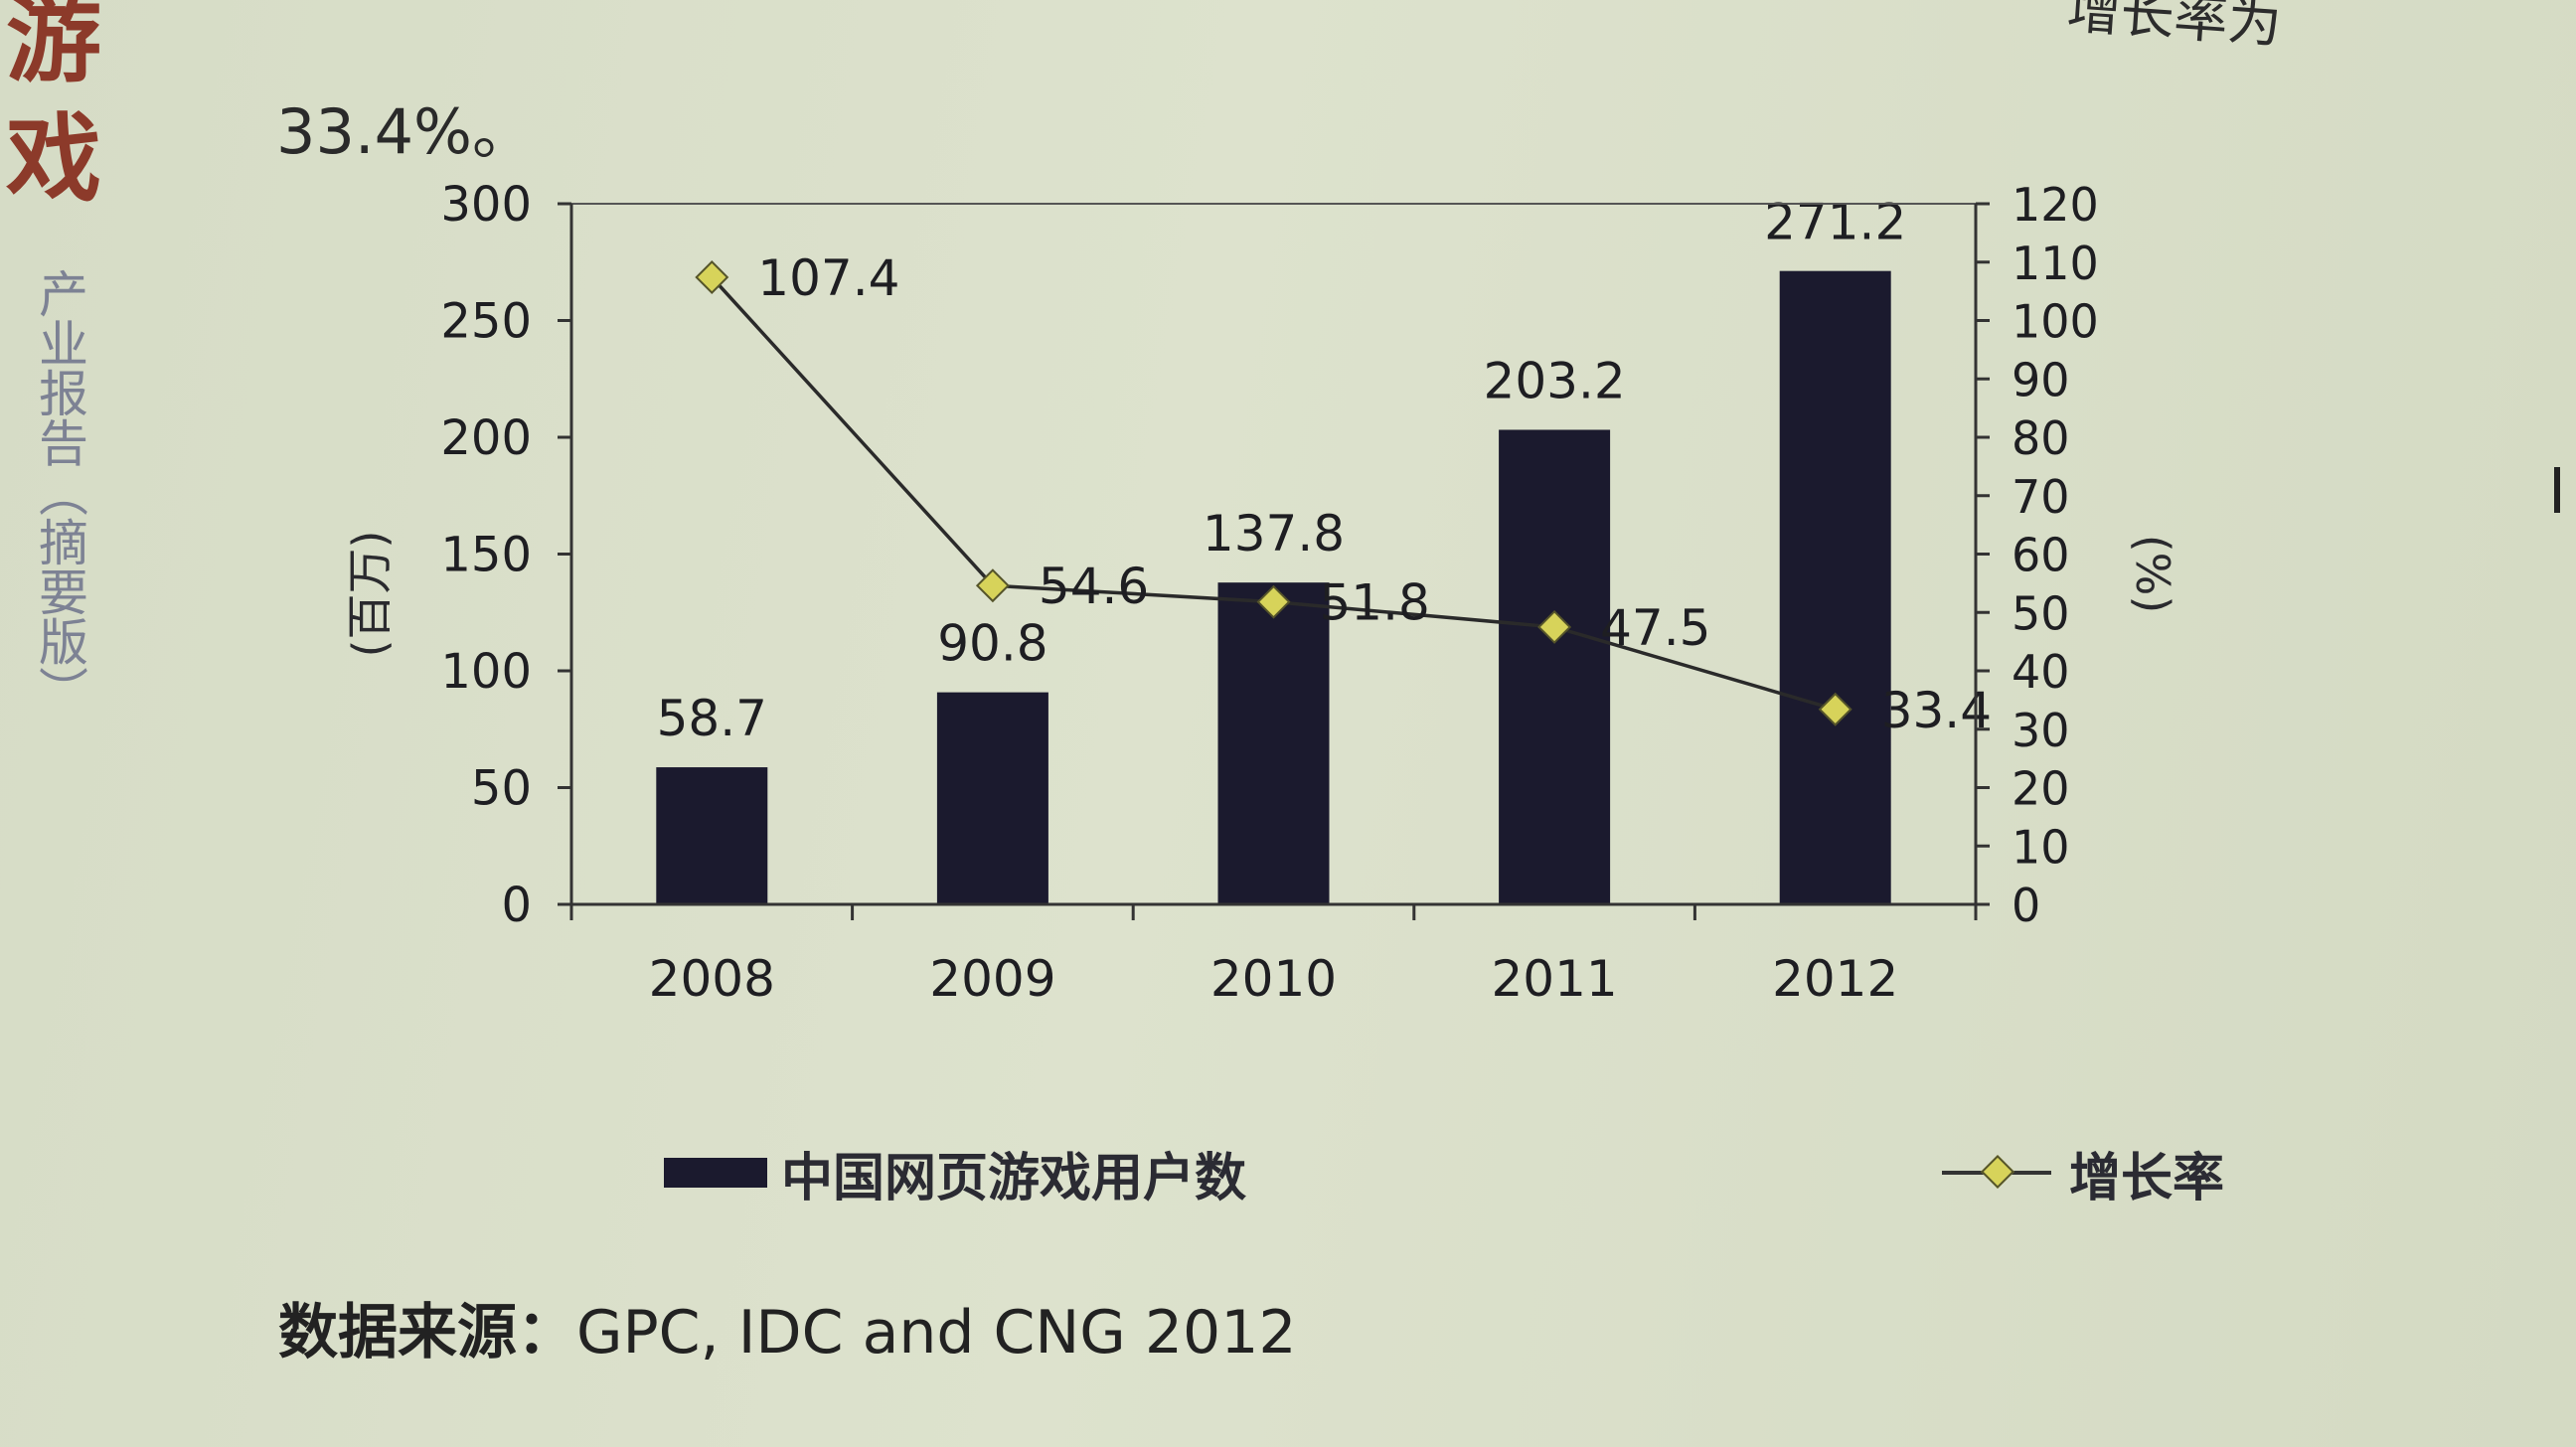  I want to click on right-tick-label: 0, so click(2026, 906).